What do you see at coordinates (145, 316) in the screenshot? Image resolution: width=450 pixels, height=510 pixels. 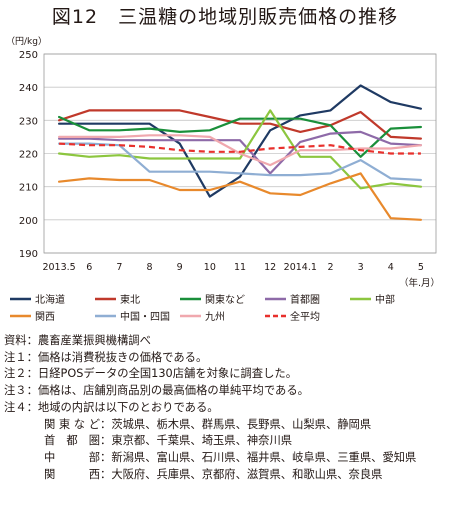 I see `legend-label: 中国・四国` at bounding box center [145, 316].